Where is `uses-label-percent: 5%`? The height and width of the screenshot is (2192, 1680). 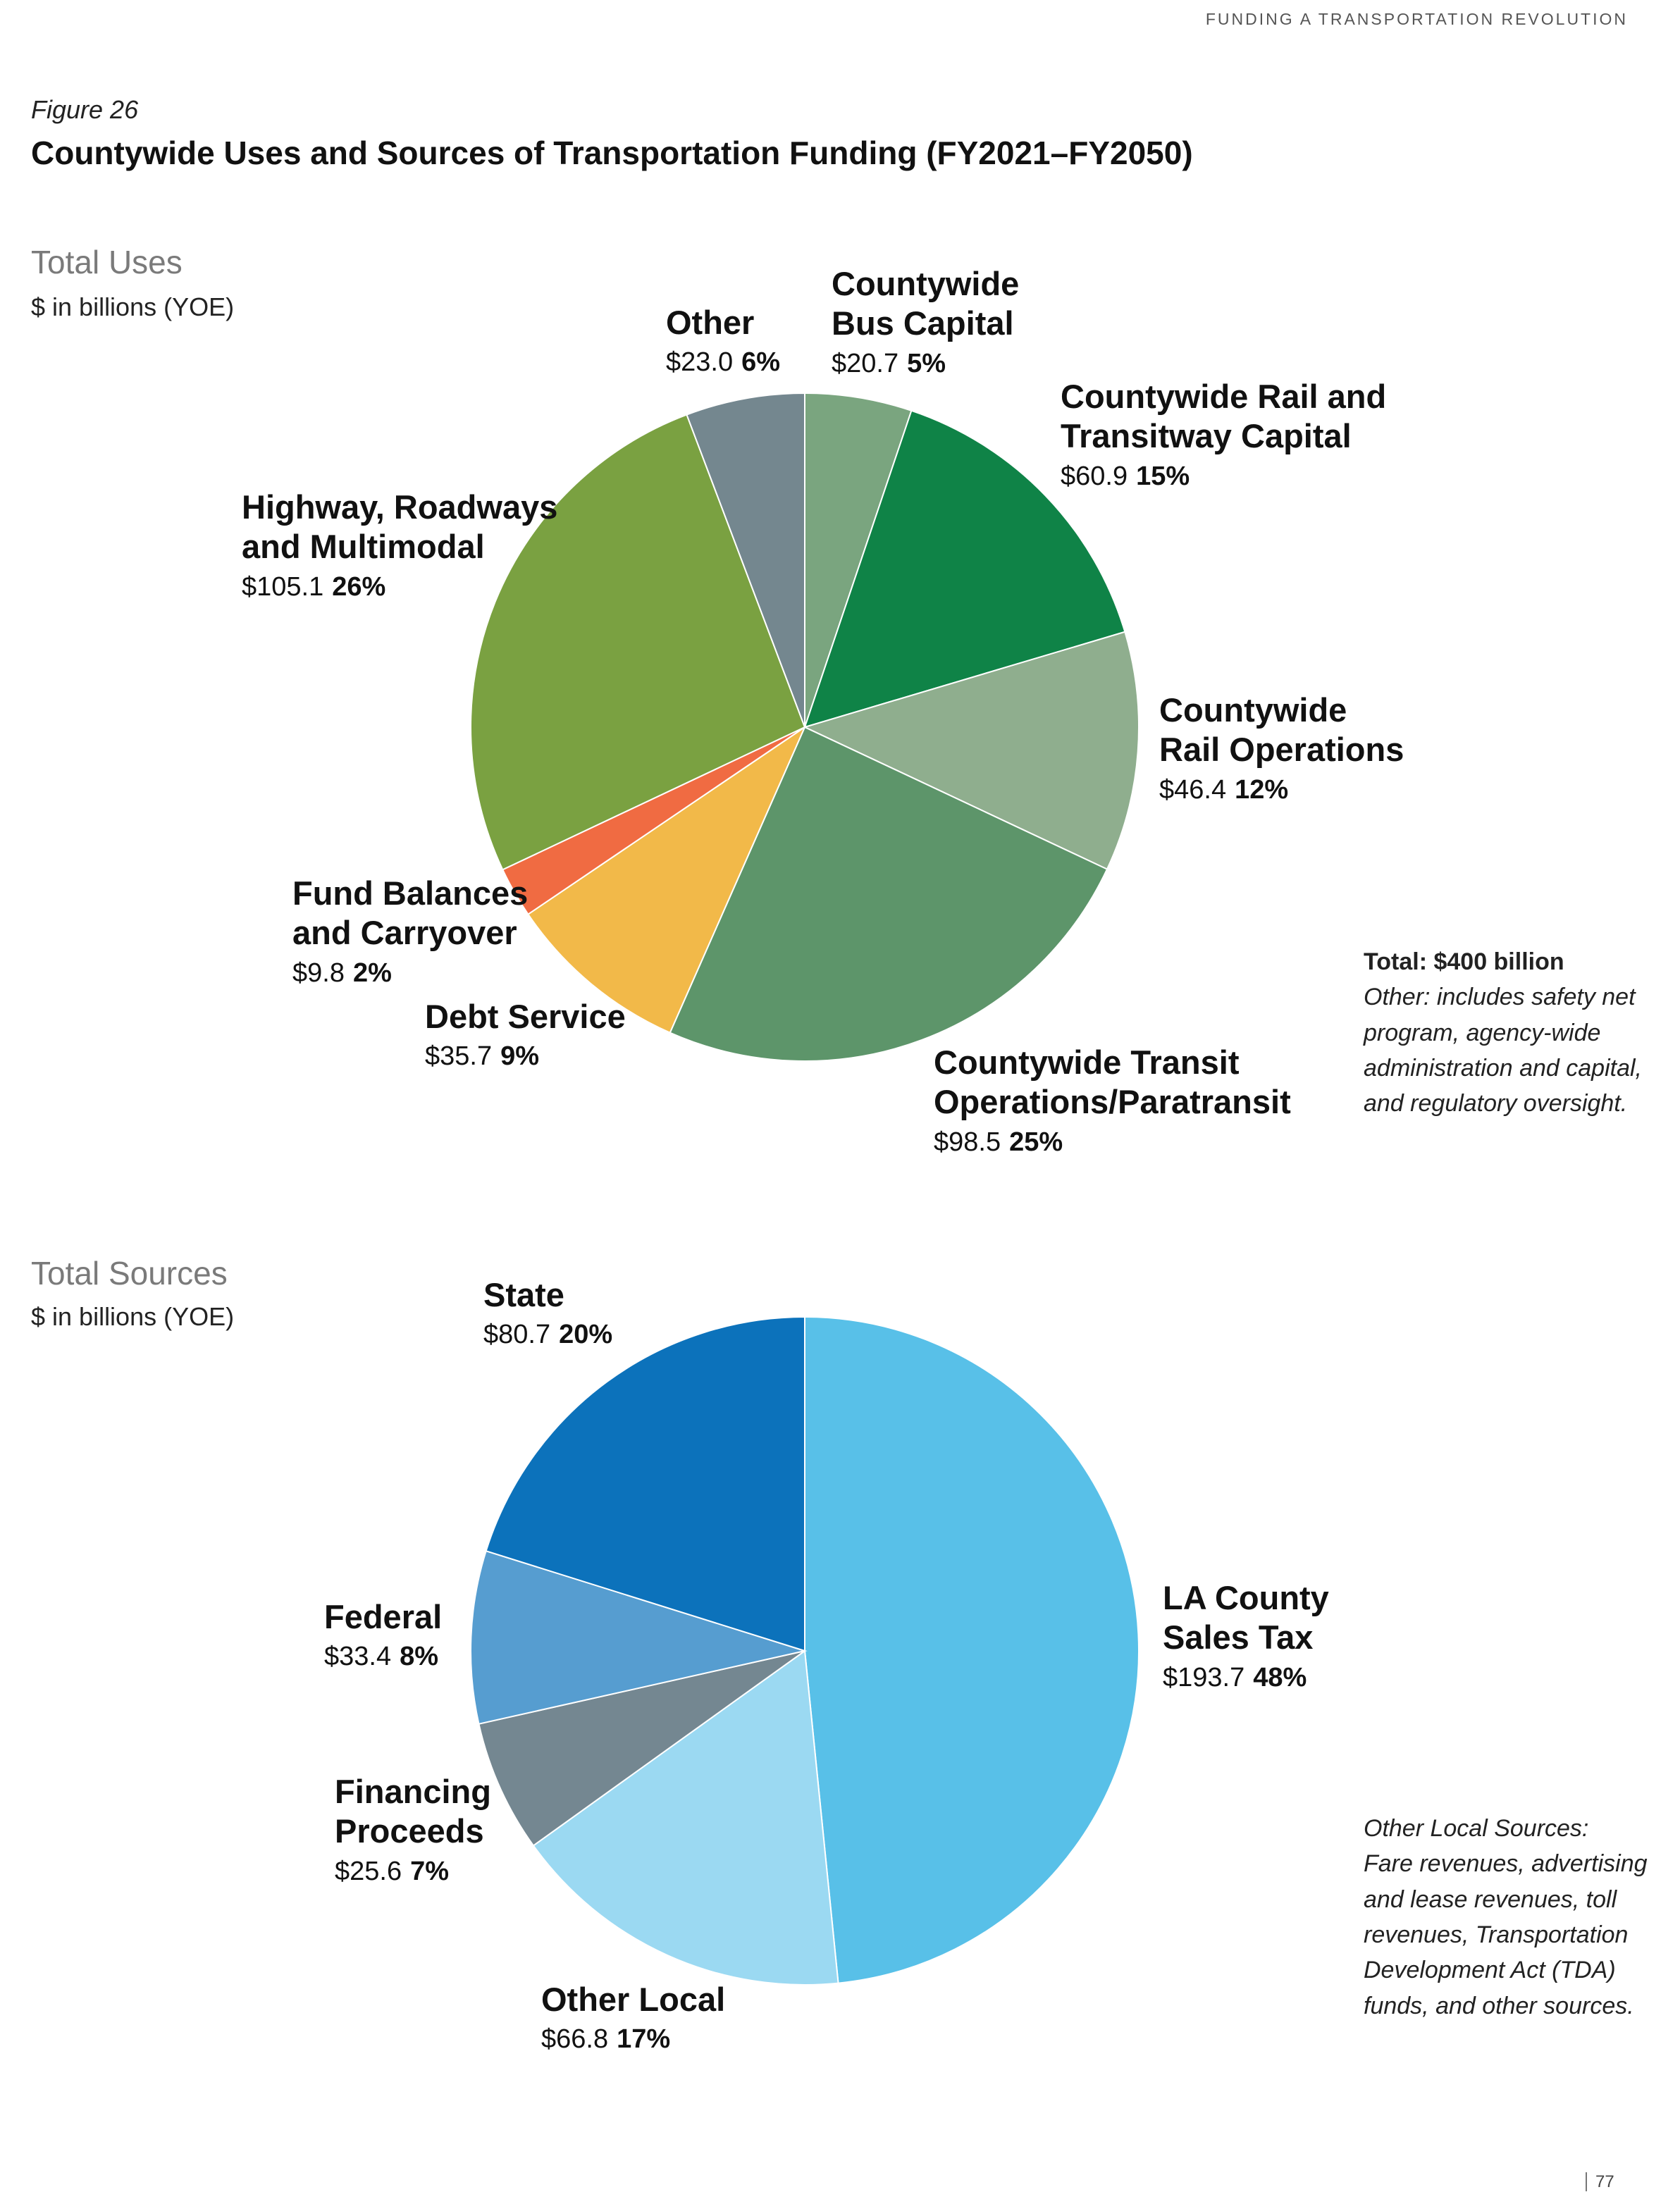
uses-label-percent: 5% is located at coordinates (926, 363).